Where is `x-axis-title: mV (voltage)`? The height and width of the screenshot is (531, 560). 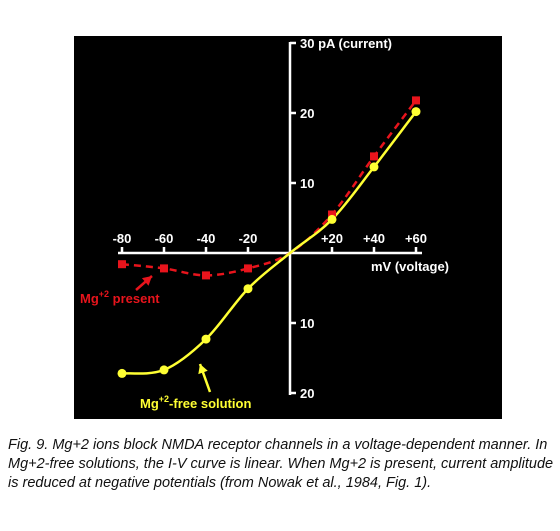 x-axis-title: mV (voltage) is located at coordinates (410, 266).